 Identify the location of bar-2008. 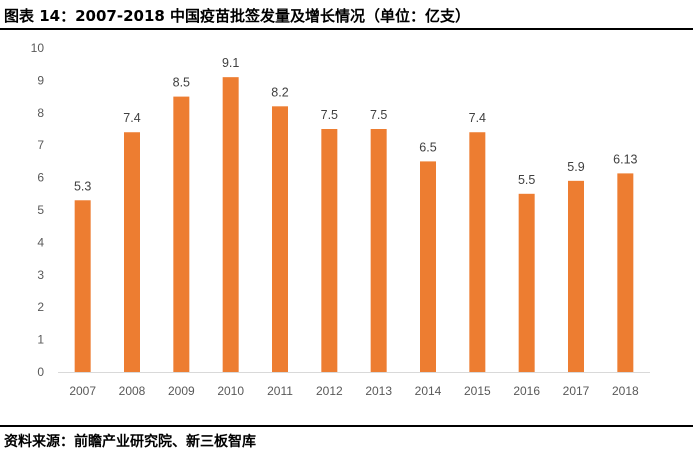
(132, 252).